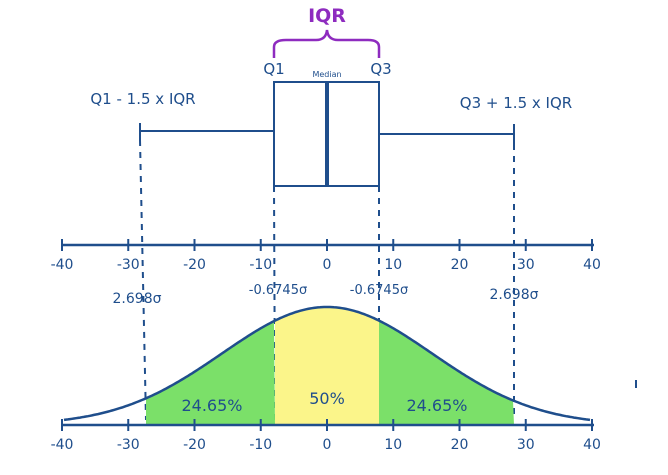 This screenshot has width=668, height=475. Describe the element at coordinates (516, 103) in the screenshot. I see `upper-whisker-label: Q3 + 1.5 x IQR` at that location.